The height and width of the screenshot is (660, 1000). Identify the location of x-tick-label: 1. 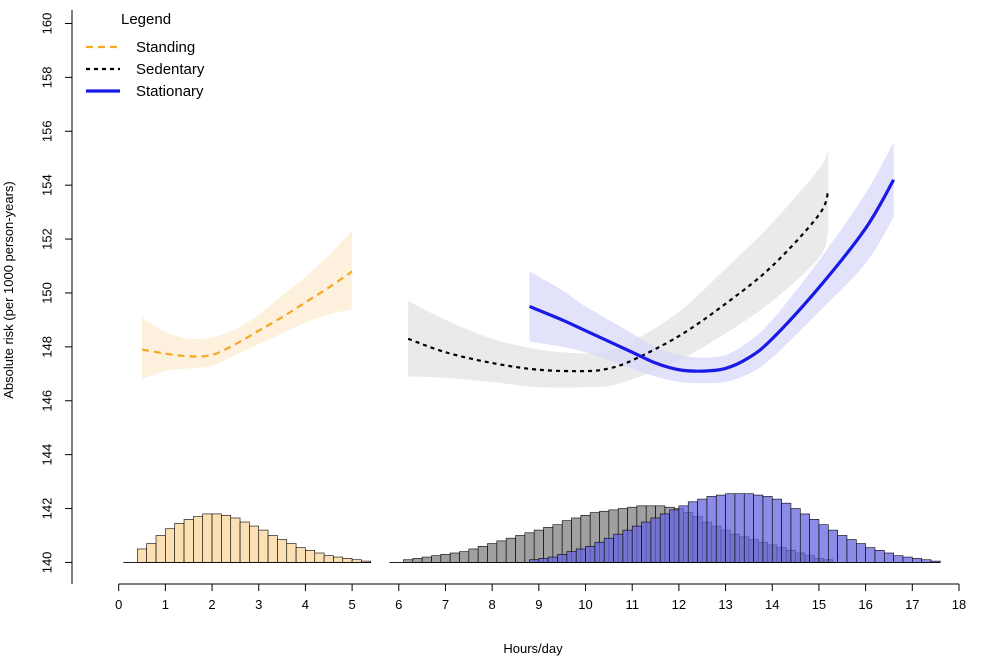
(165, 604).